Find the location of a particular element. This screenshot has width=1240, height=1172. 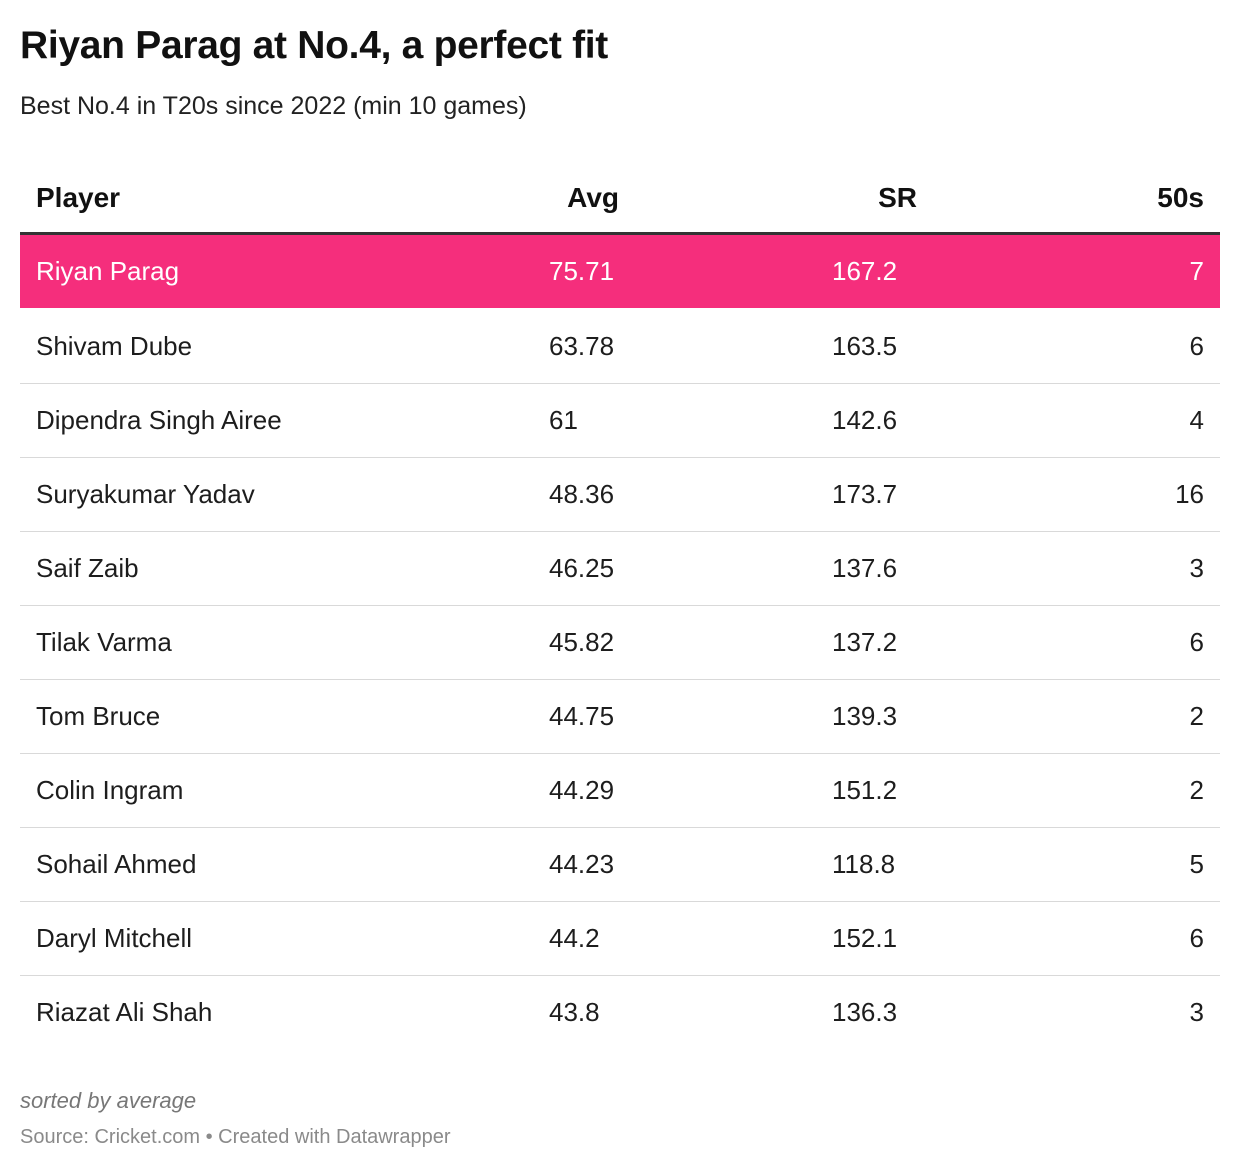

cell-player: Saif Zaib is located at coordinates (87, 568).